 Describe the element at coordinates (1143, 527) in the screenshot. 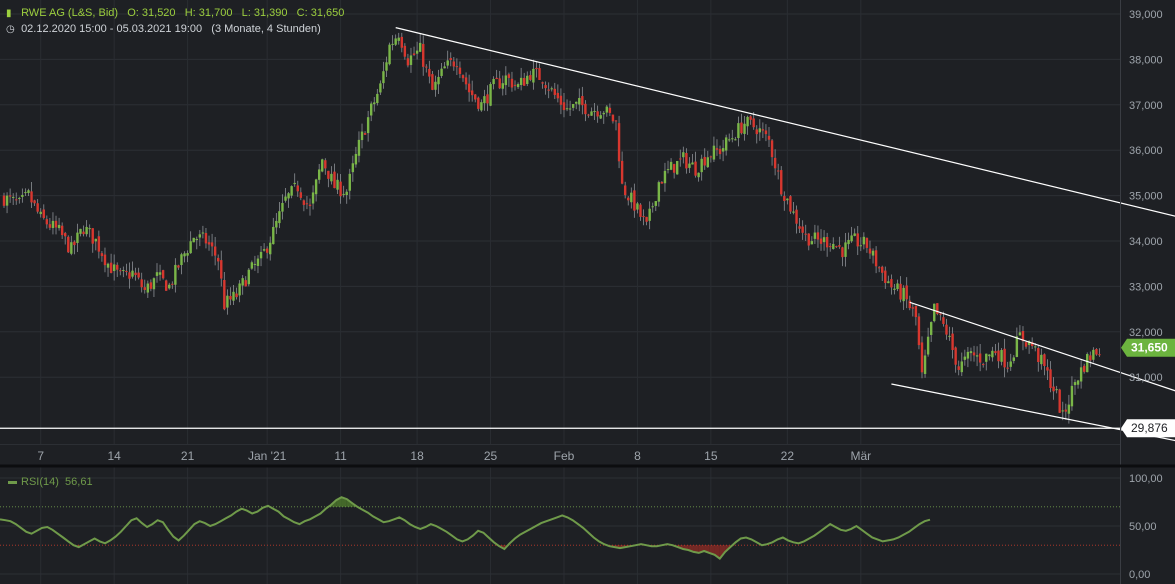

I see `rsi-tick-label: 50,00` at that location.